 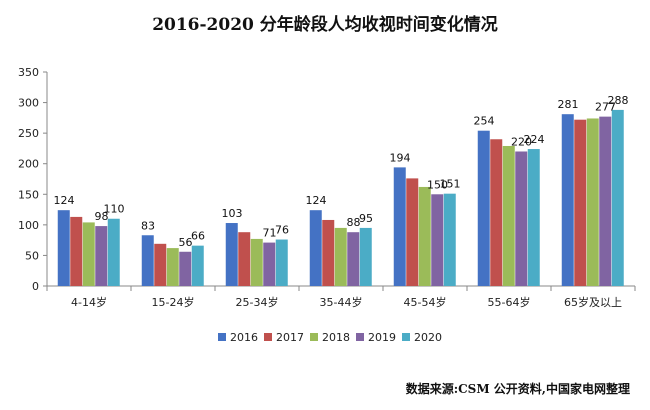 What do you see at coordinates (186, 242) in the screenshot?
I see `data-label: 56` at bounding box center [186, 242].